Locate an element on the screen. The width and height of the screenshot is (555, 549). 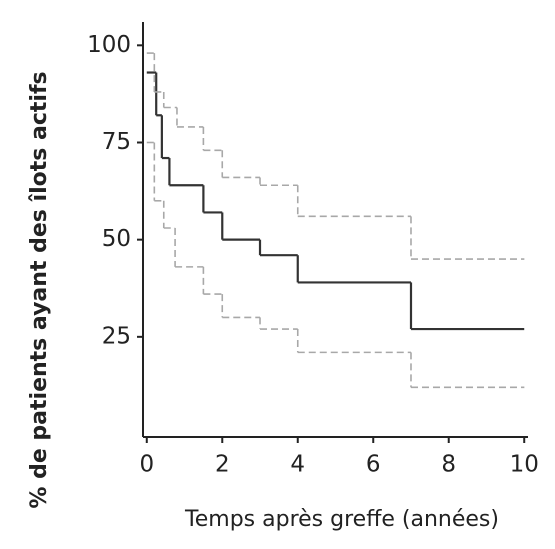
x-tick-label: 10 is located at coordinates (524, 465).